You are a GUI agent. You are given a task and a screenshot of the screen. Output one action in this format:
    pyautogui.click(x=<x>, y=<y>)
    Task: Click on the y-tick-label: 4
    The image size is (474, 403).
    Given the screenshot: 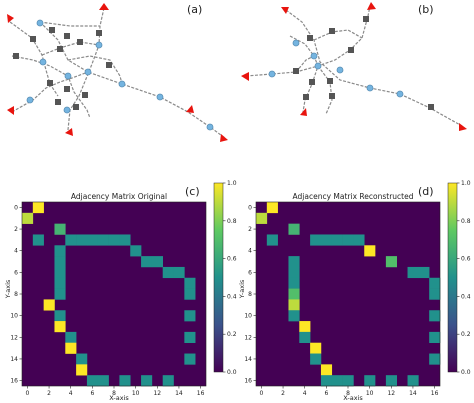 What is the action you would take?
    pyautogui.click(x=16, y=251)
    